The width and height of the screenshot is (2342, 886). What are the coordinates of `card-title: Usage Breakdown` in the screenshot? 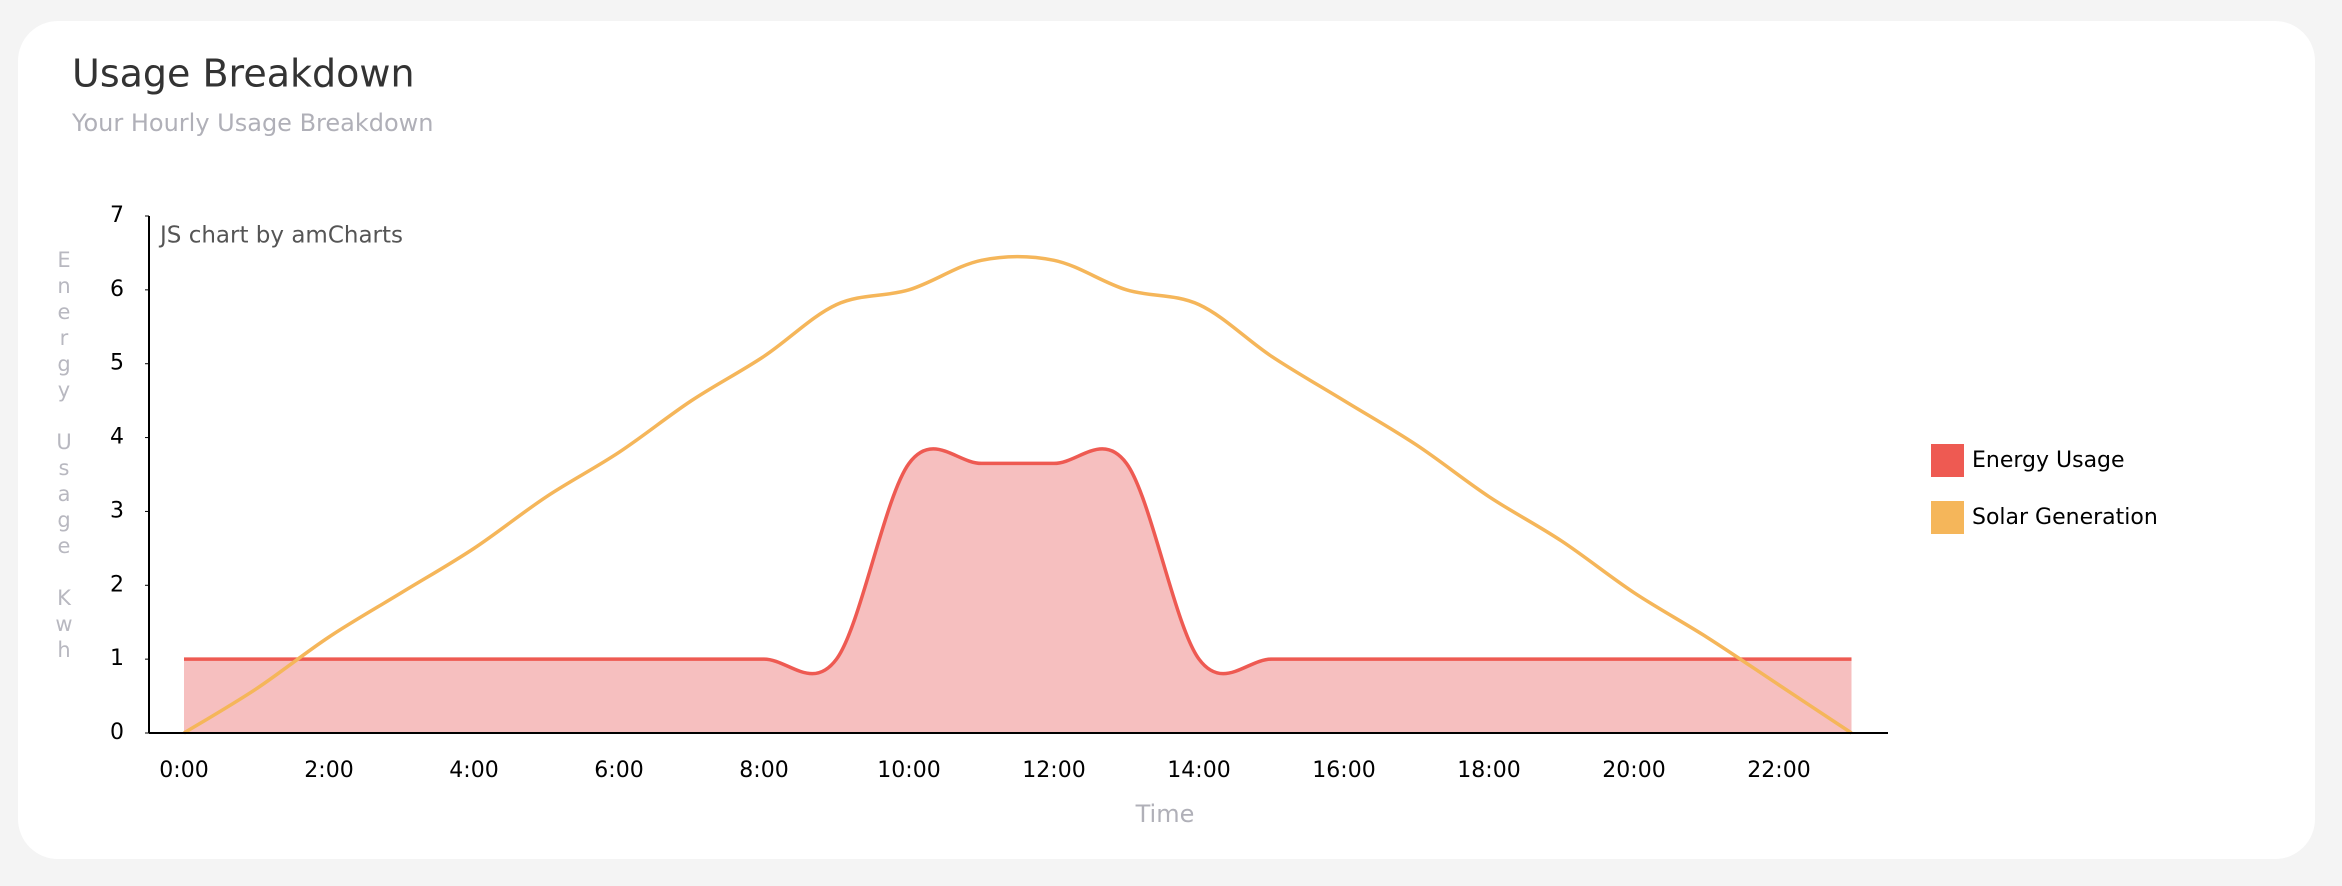 It's located at (243, 74).